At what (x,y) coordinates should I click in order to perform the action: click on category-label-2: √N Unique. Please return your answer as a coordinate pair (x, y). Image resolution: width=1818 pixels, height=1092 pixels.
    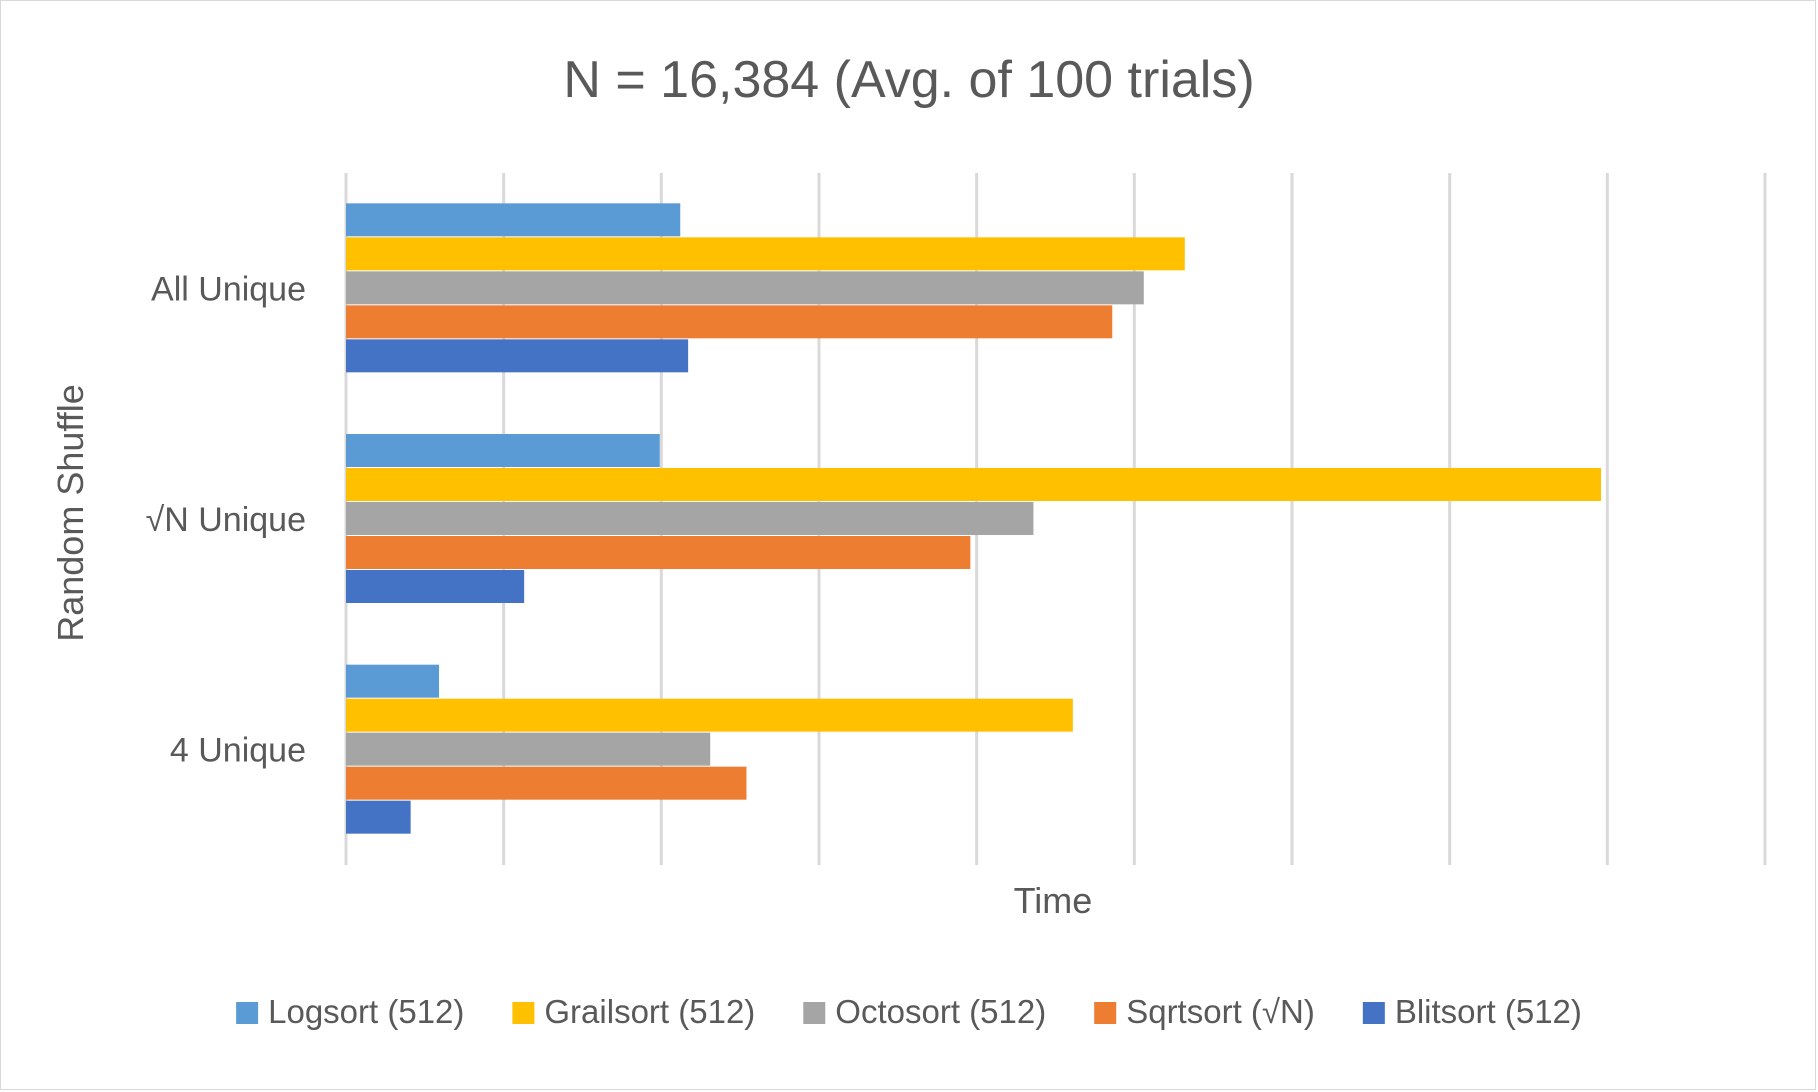
    Looking at the image, I should click on (226, 520).